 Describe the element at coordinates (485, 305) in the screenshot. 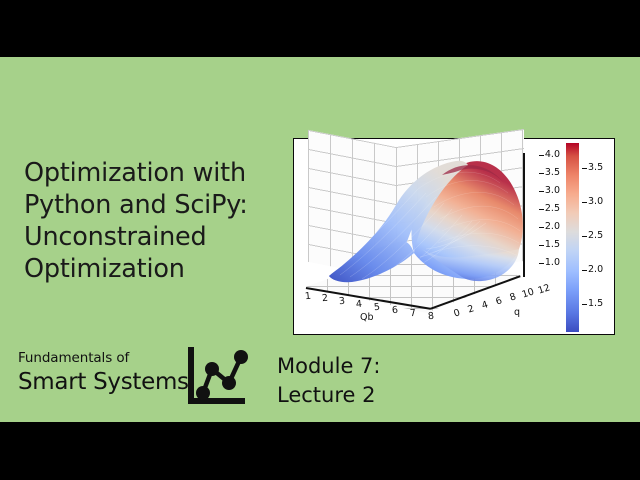

I see `y-tick-2: 4` at that location.